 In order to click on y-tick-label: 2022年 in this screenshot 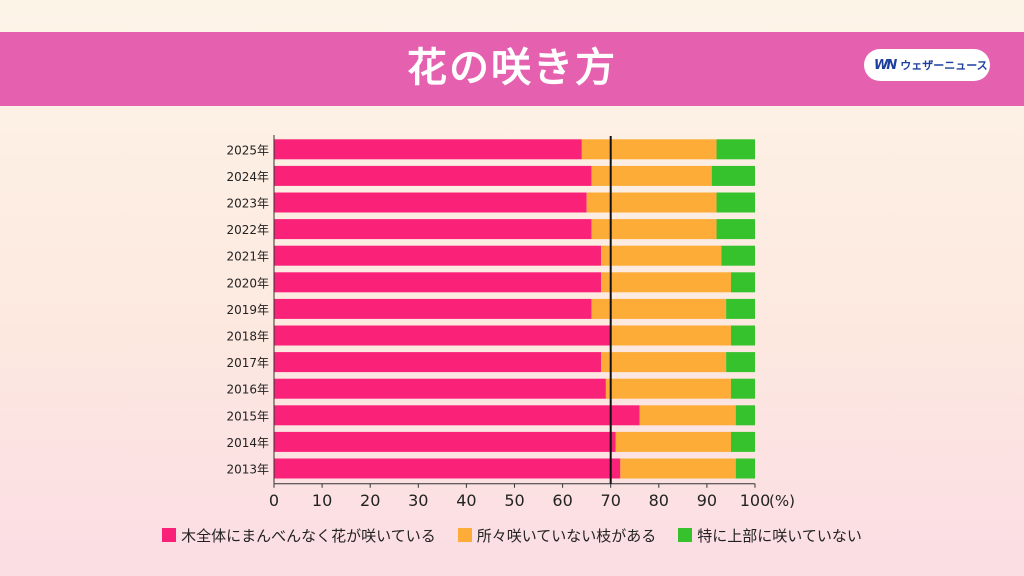, I will do `click(247, 230)`.